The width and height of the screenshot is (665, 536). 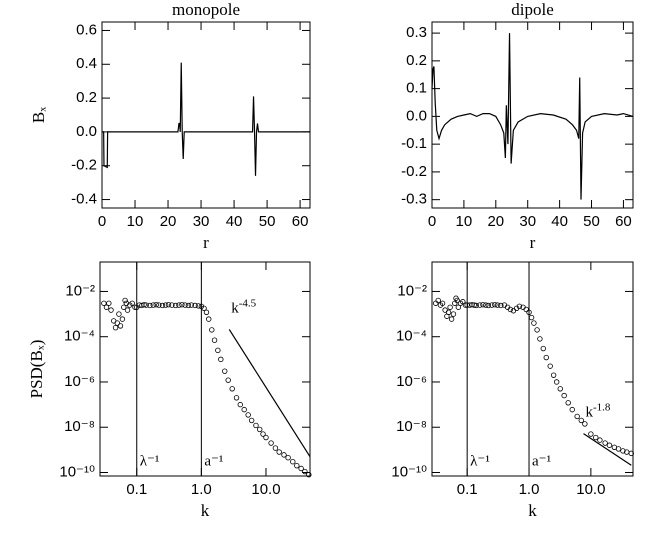 What do you see at coordinates (590, 489) in the screenshot?
I see `x-tick-label: 10.0` at bounding box center [590, 489].